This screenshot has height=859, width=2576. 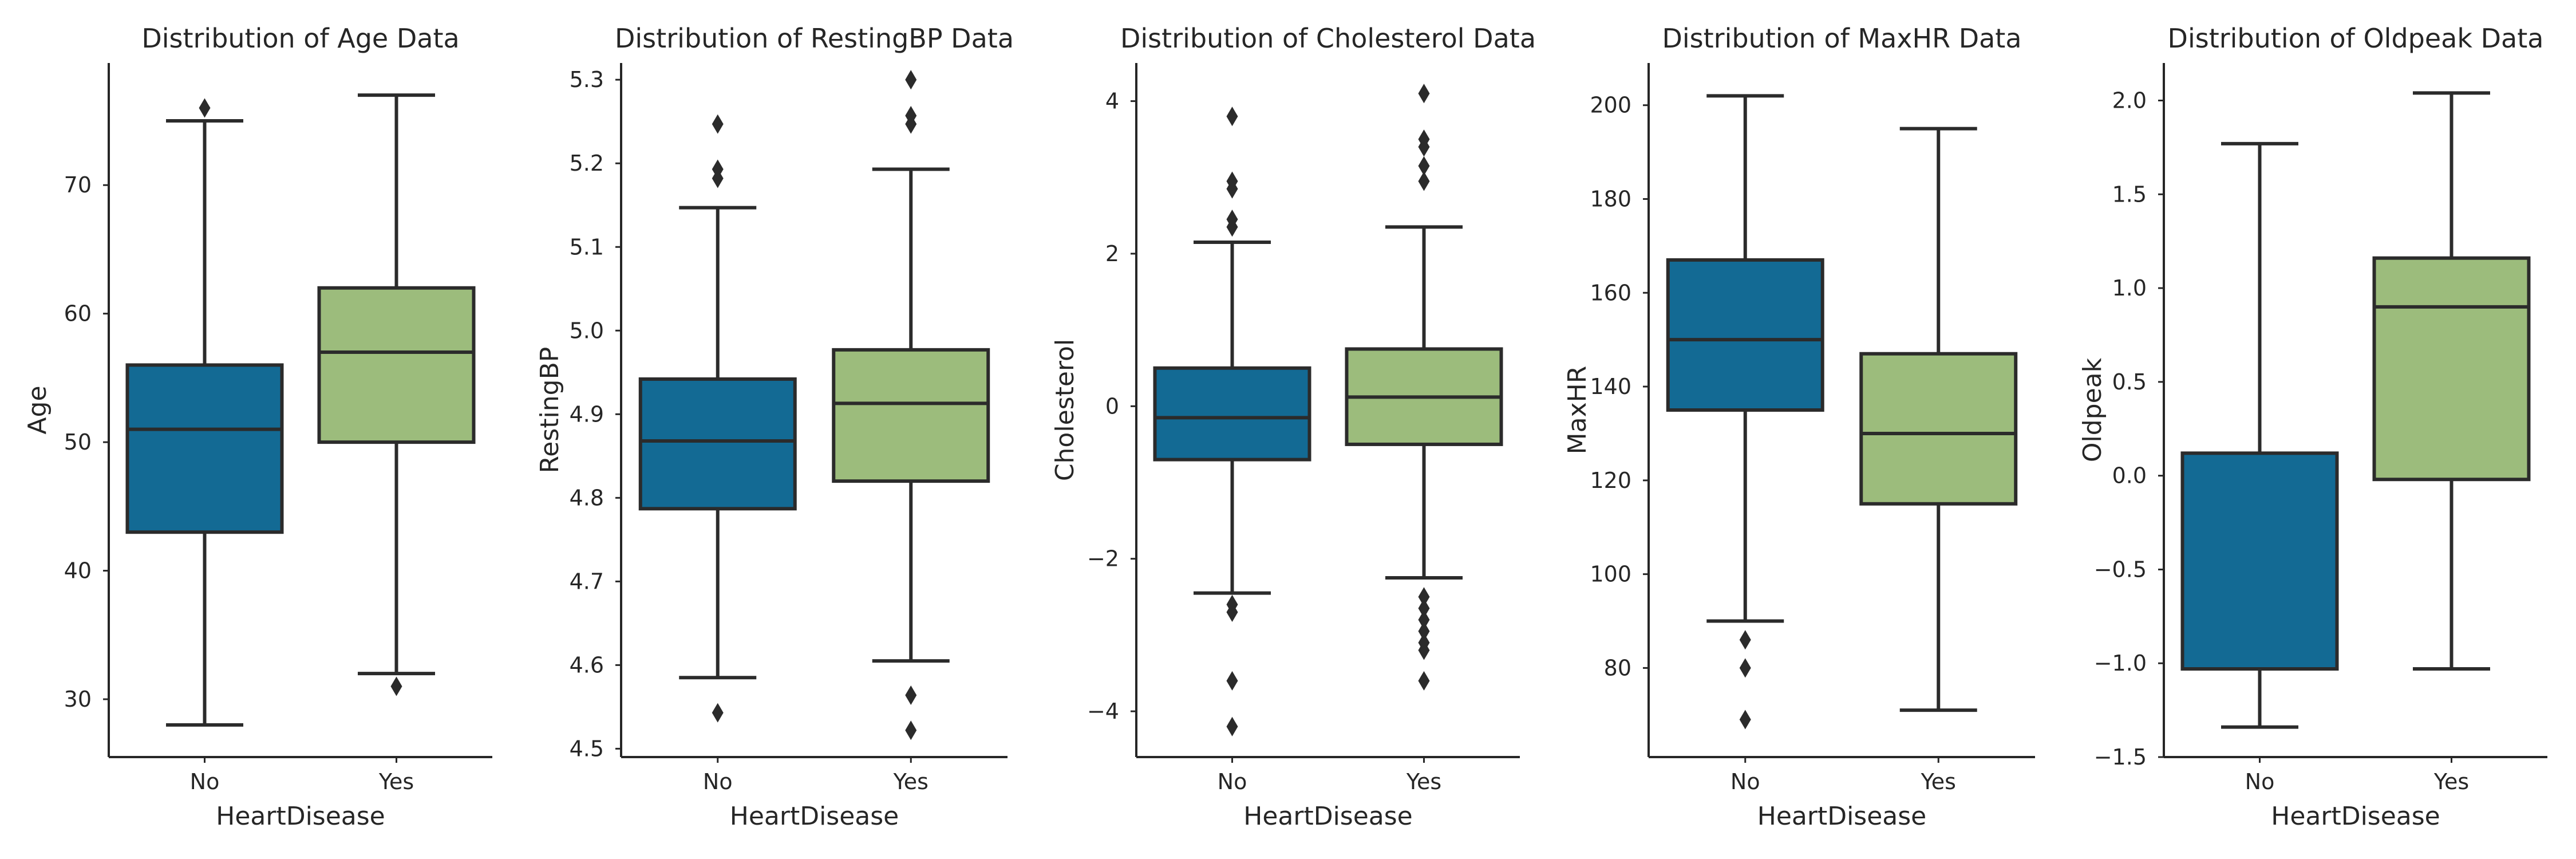 What do you see at coordinates (2129, 195) in the screenshot?
I see `y-tick-label: 1.5` at bounding box center [2129, 195].